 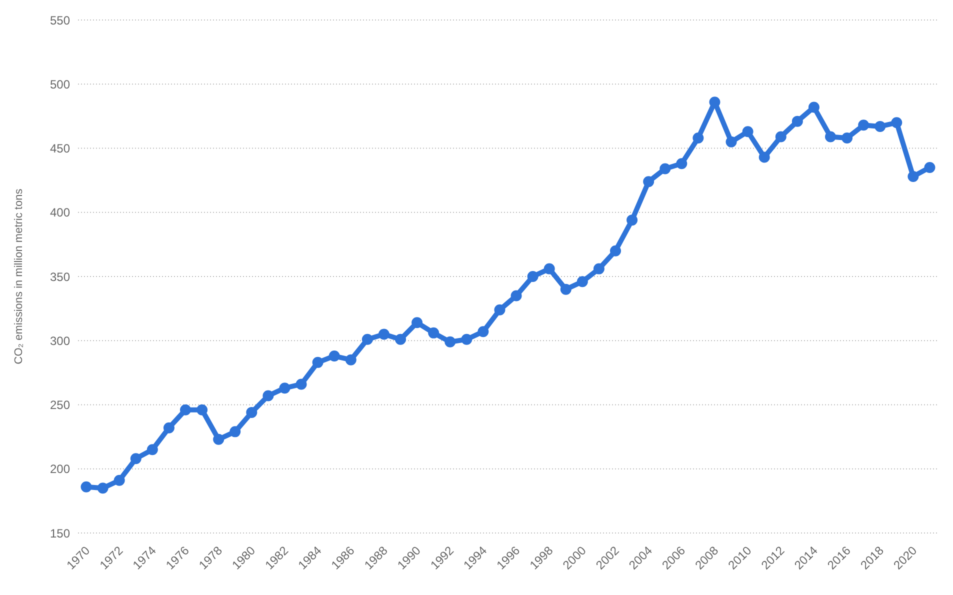 What do you see at coordinates (60, 149) in the screenshot?
I see `y-tick-label: 450` at bounding box center [60, 149].